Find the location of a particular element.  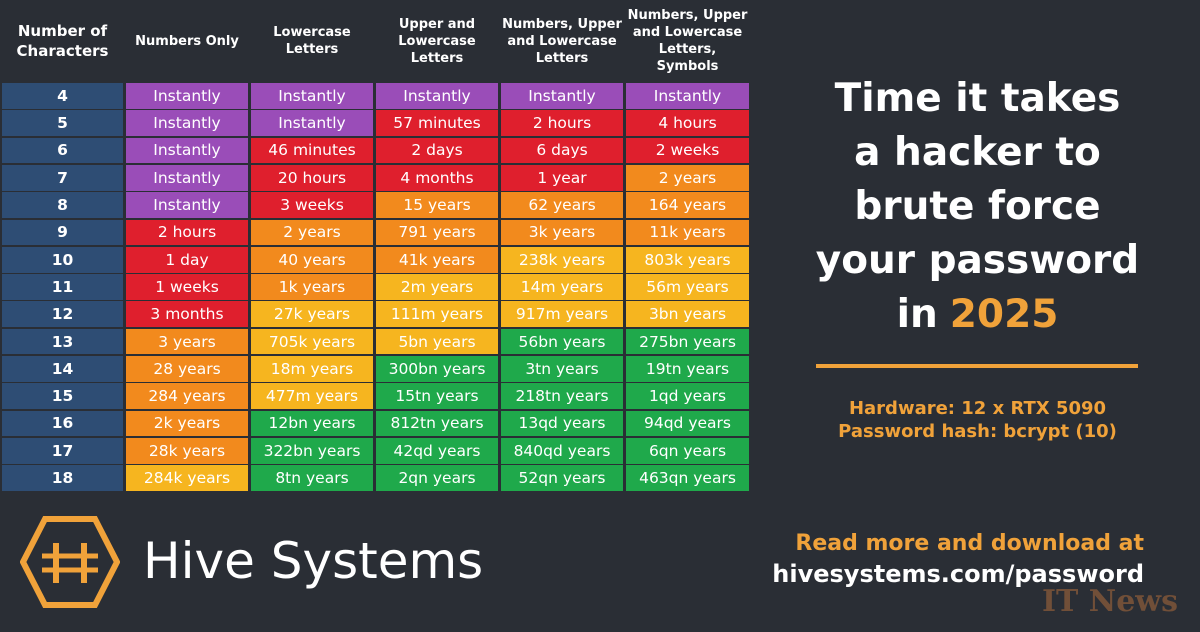

title-line: a hacker to is located at coordinates (977, 152).